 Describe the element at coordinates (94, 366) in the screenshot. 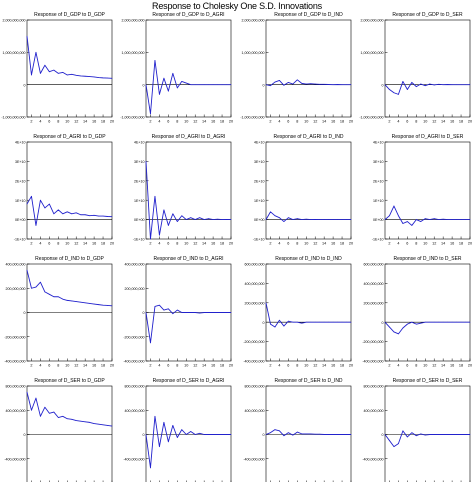

I see `x-tick-label: 16` at that location.